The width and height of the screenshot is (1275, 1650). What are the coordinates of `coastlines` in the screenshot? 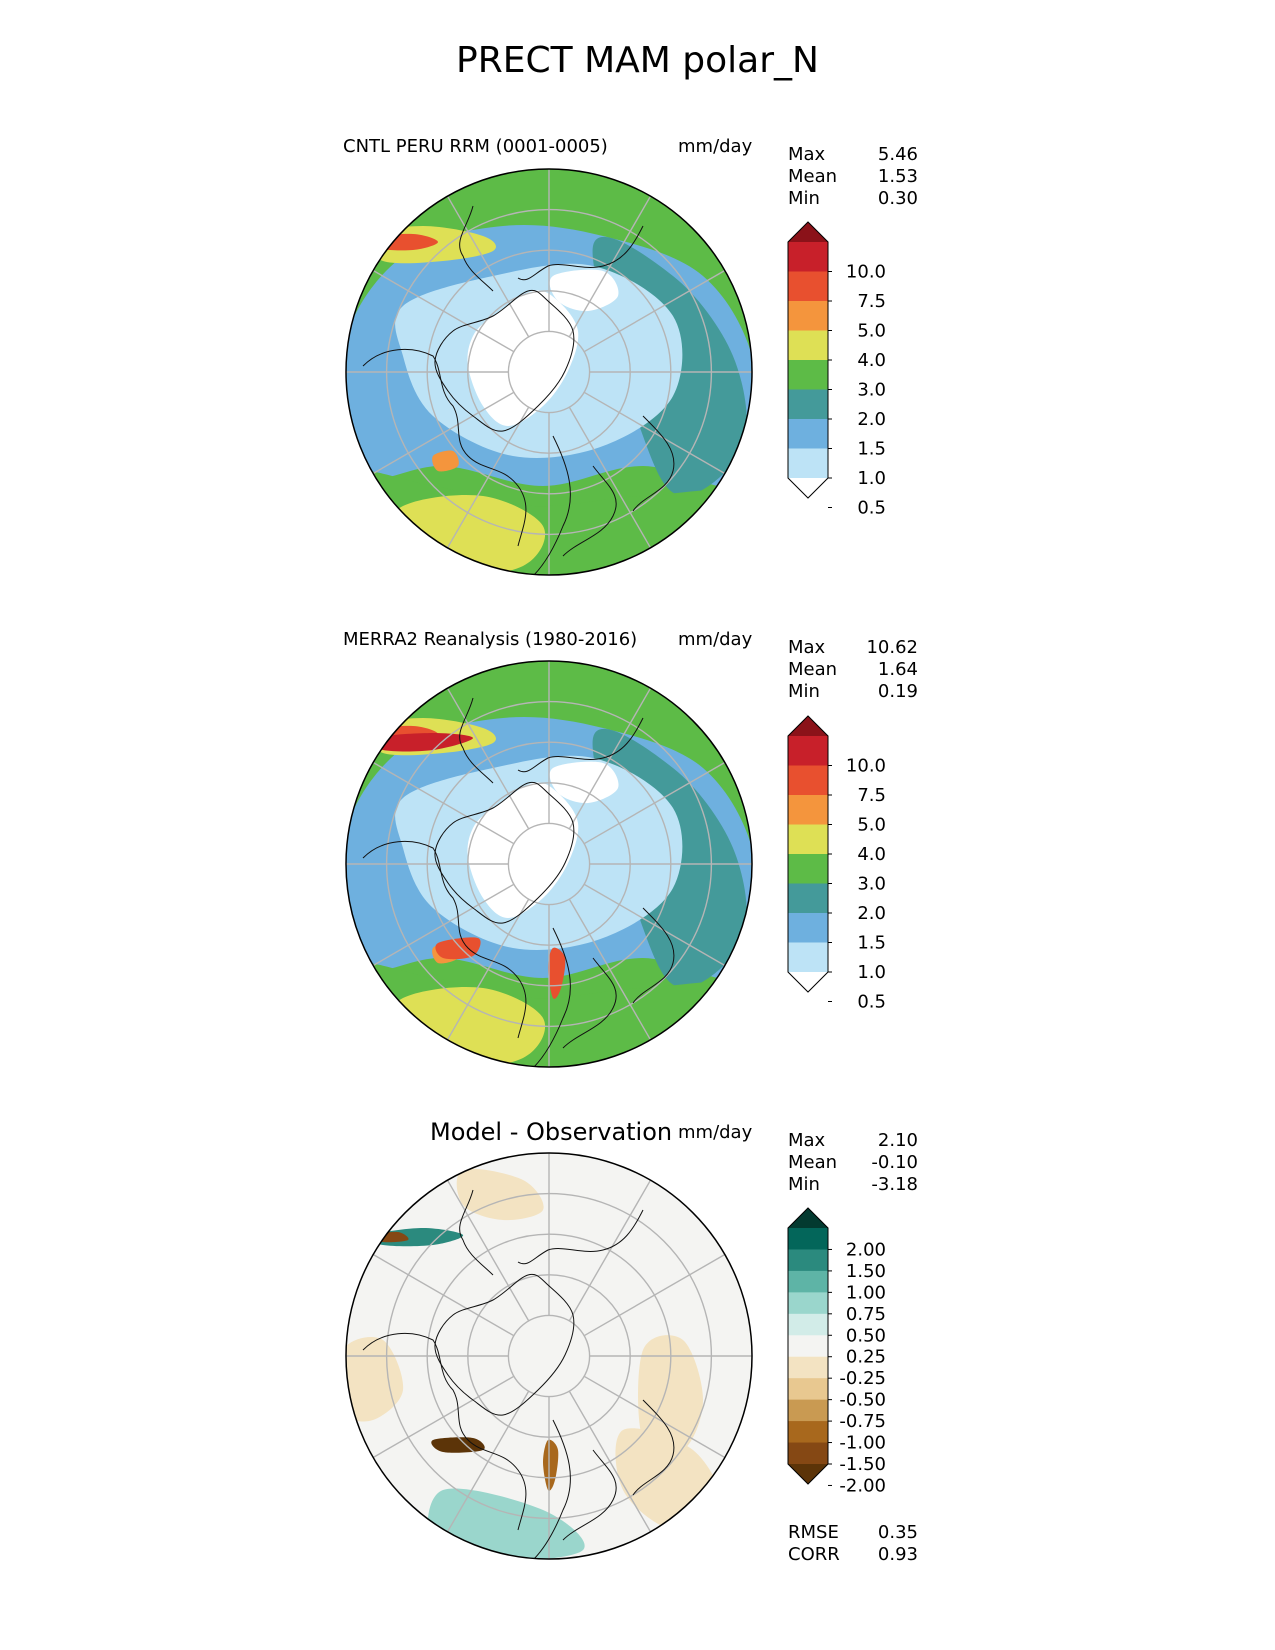 It's located at (518, 390).